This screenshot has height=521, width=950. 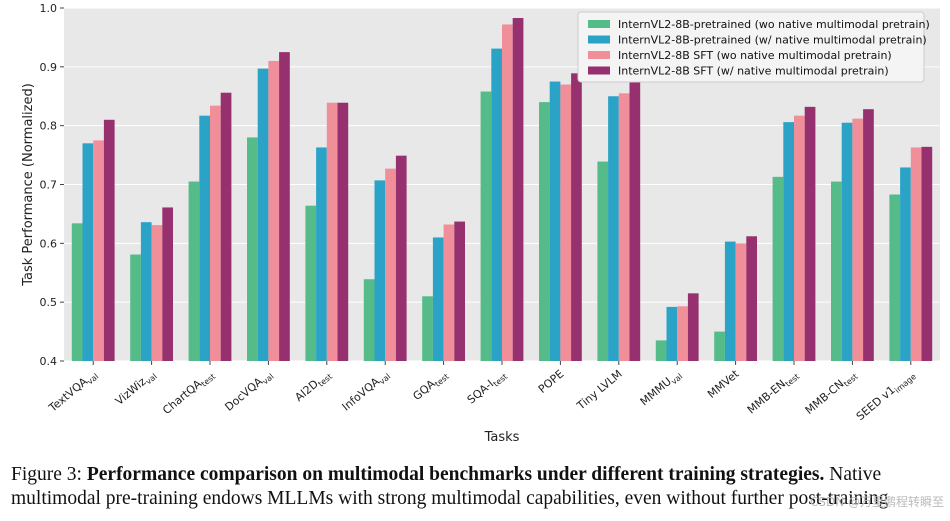 I want to click on x-tick-label: Tiny LVLM, so click(x=599, y=390).